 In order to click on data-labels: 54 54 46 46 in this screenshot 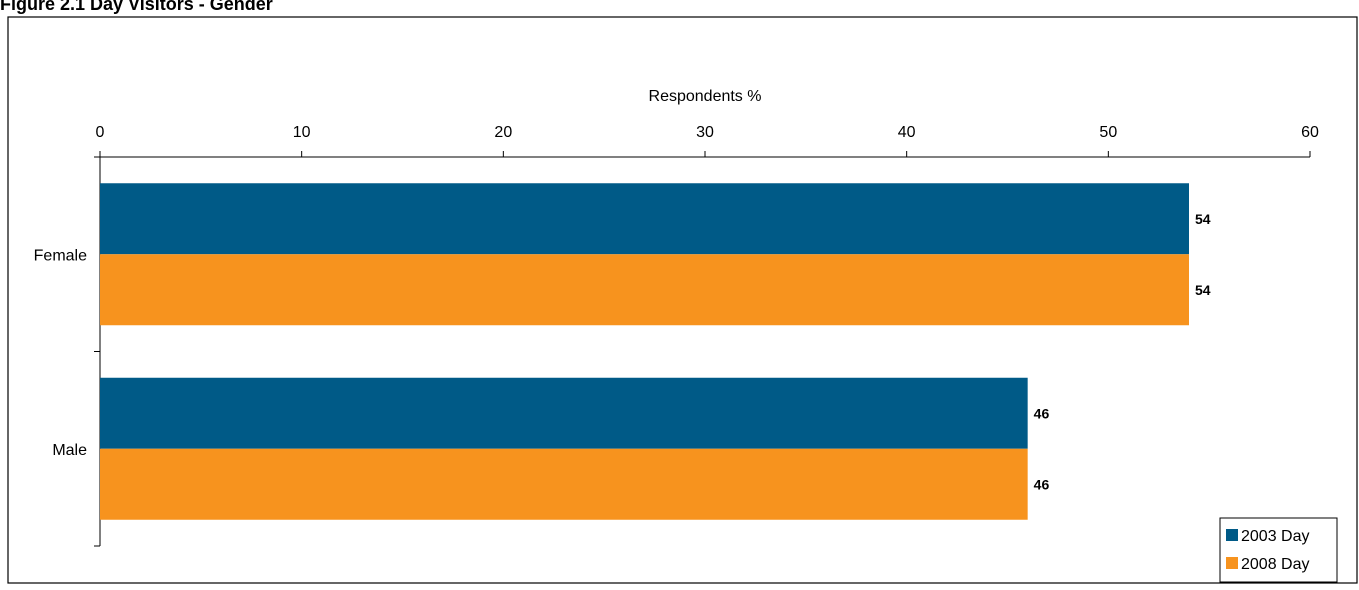, I will do `click(1122, 352)`.